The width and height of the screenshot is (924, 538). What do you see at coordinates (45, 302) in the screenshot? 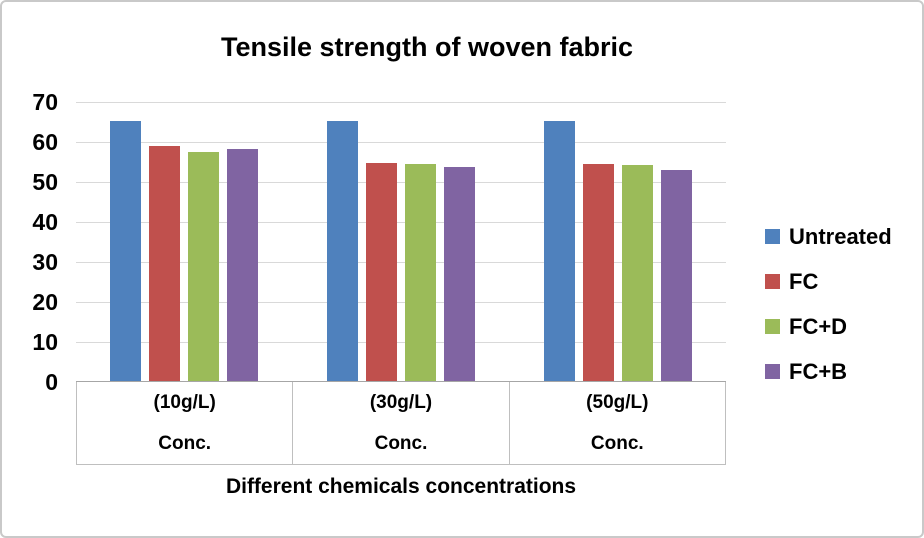
I see `y-tick-label-20: 20` at bounding box center [45, 302].